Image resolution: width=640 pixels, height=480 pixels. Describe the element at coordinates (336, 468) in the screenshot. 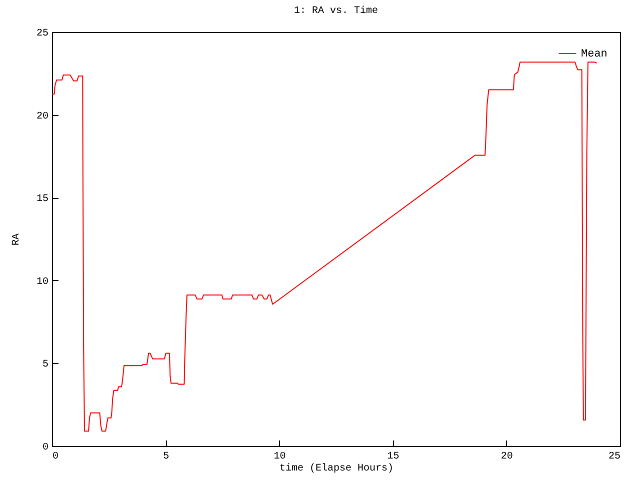

I see `x-axis-title: time (Elapse Hours)` at that location.